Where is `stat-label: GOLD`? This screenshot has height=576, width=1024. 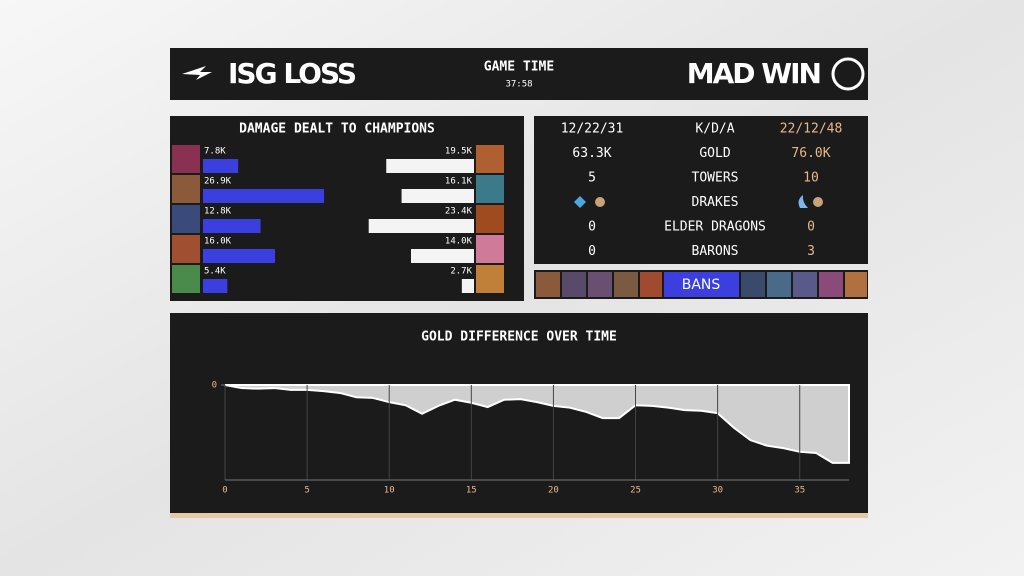 stat-label: GOLD is located at coordinates (714, 153).